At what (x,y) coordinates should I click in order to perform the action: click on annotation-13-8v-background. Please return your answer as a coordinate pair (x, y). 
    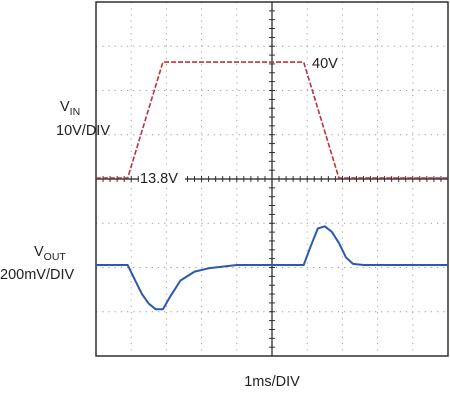
    Looking at the image, I should click on (162, 177).